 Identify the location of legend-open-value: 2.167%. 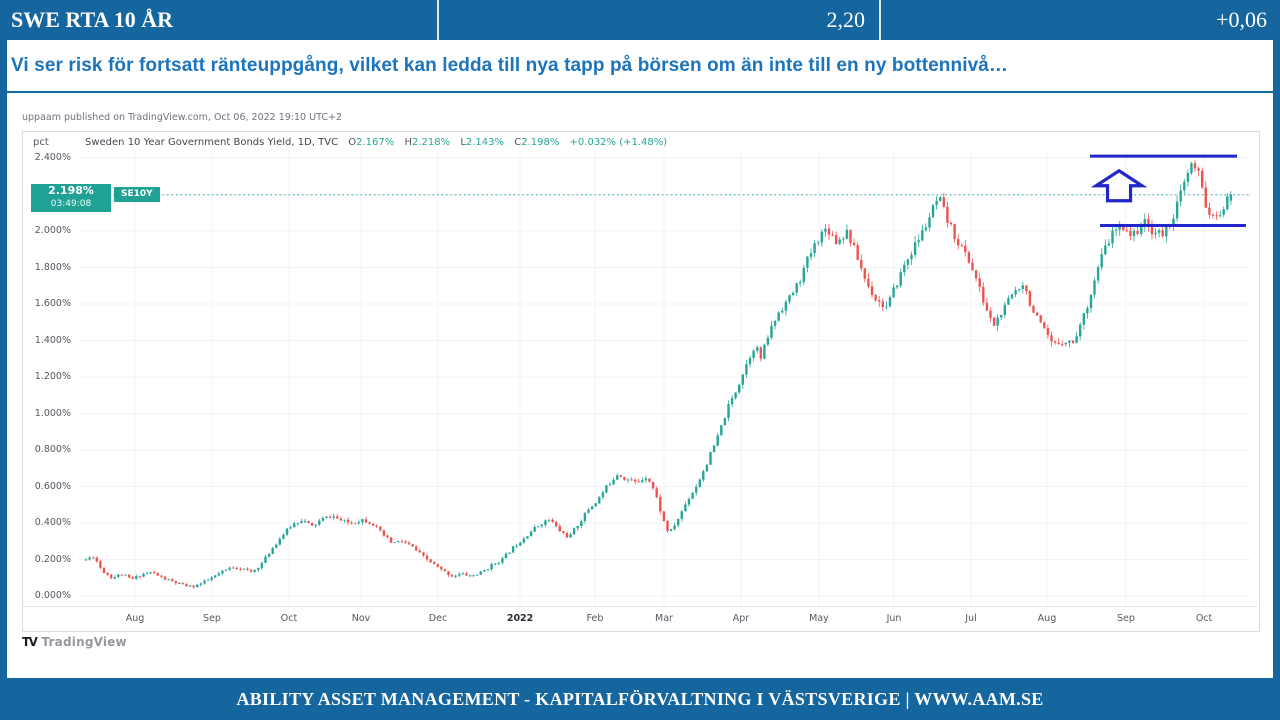
(375, 142).